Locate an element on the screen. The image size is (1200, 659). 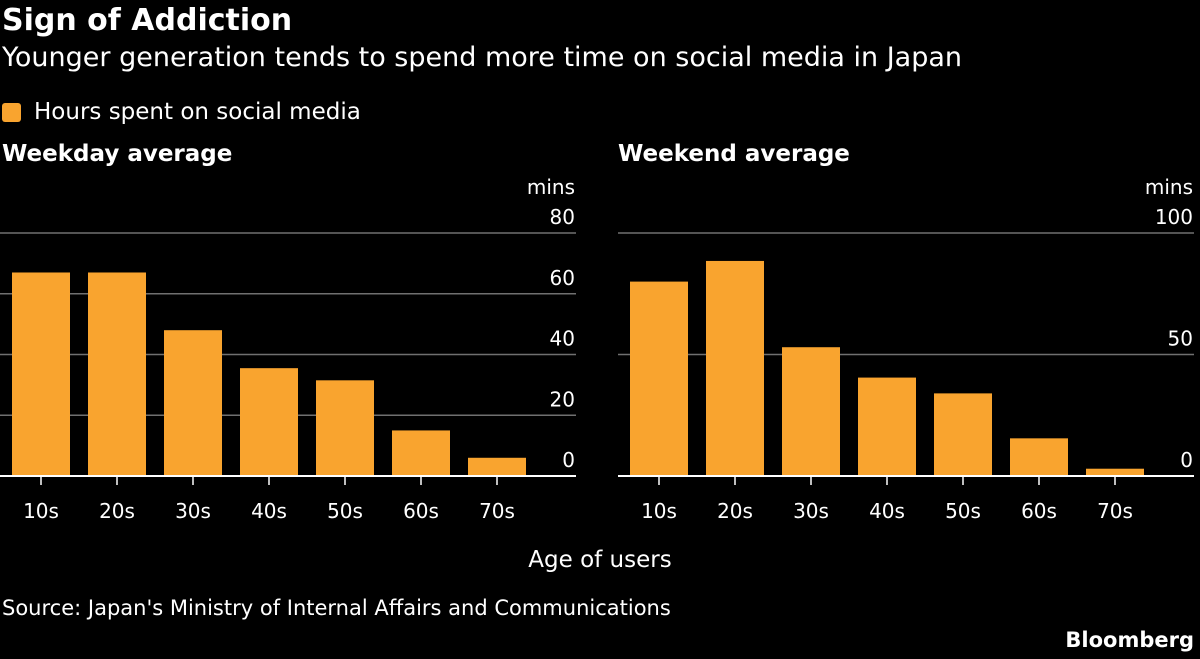
x-axis-label: Age of users is located at coordinates (600, 560).